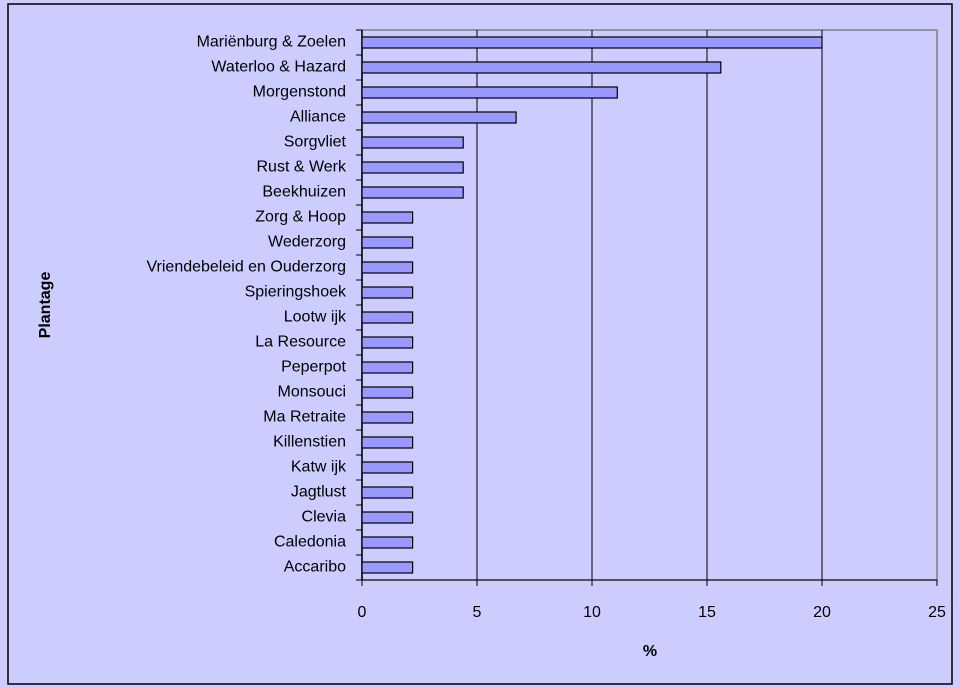 The image size is (960, 688). Describe the element at coordinates (45, 305) in the screenshot. I see `y-axis-title: Plantage` at that location.